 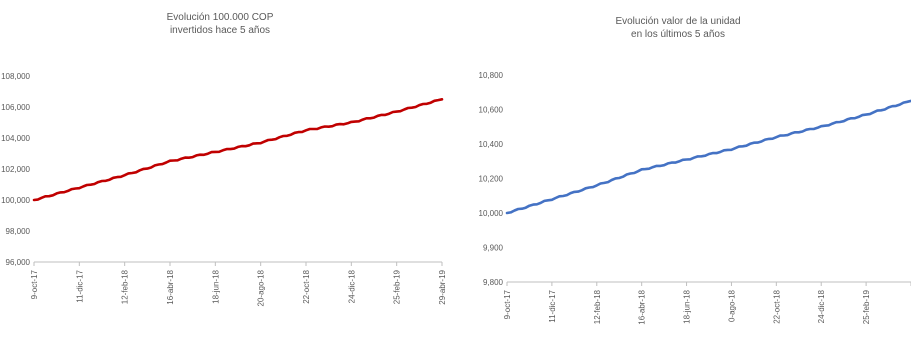 What do you see at coordinates (491, 213) in the screenshot?
I see `y-tick-label: 10,000` at bounding box center [491, 213].